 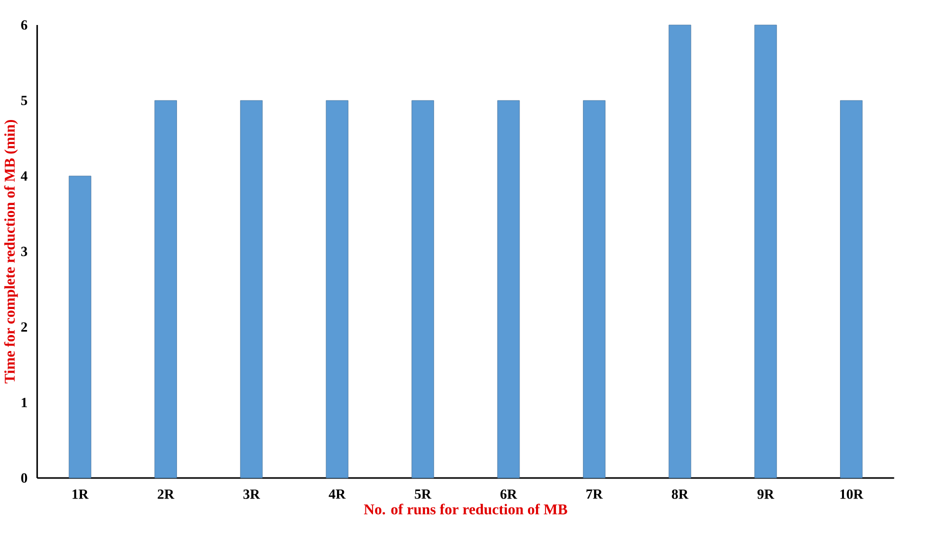 I want to click on x-tick-label: 4R, so click(x=337, y=494).